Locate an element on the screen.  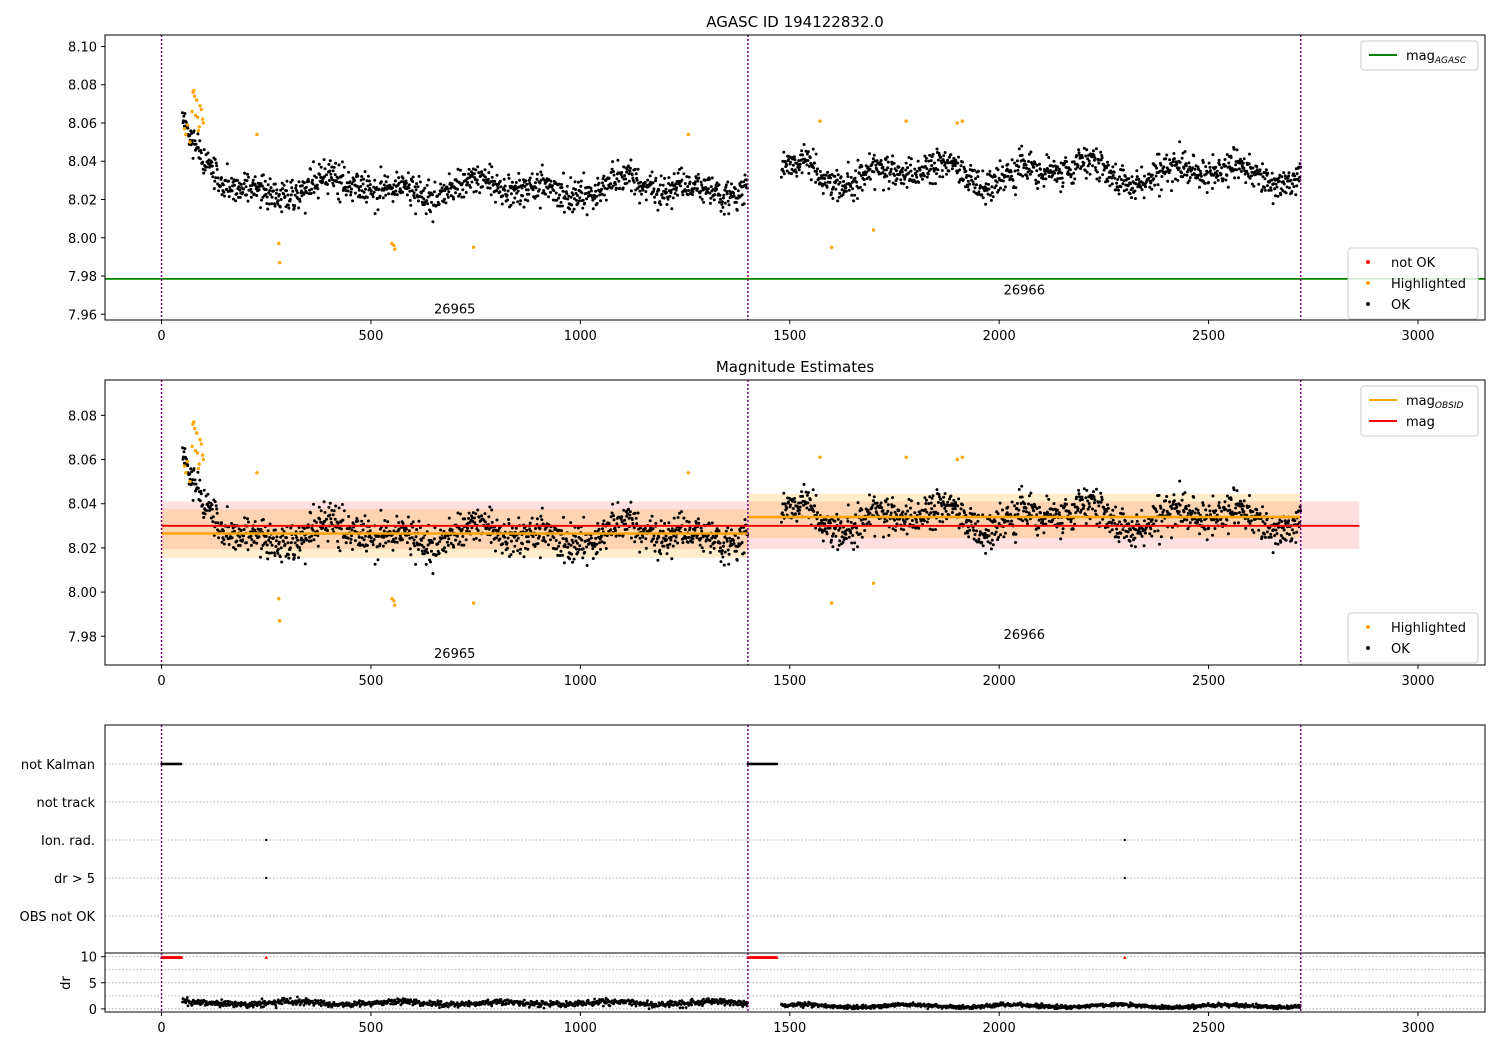
legend-label: OK is located at coordinates (1400, 649).